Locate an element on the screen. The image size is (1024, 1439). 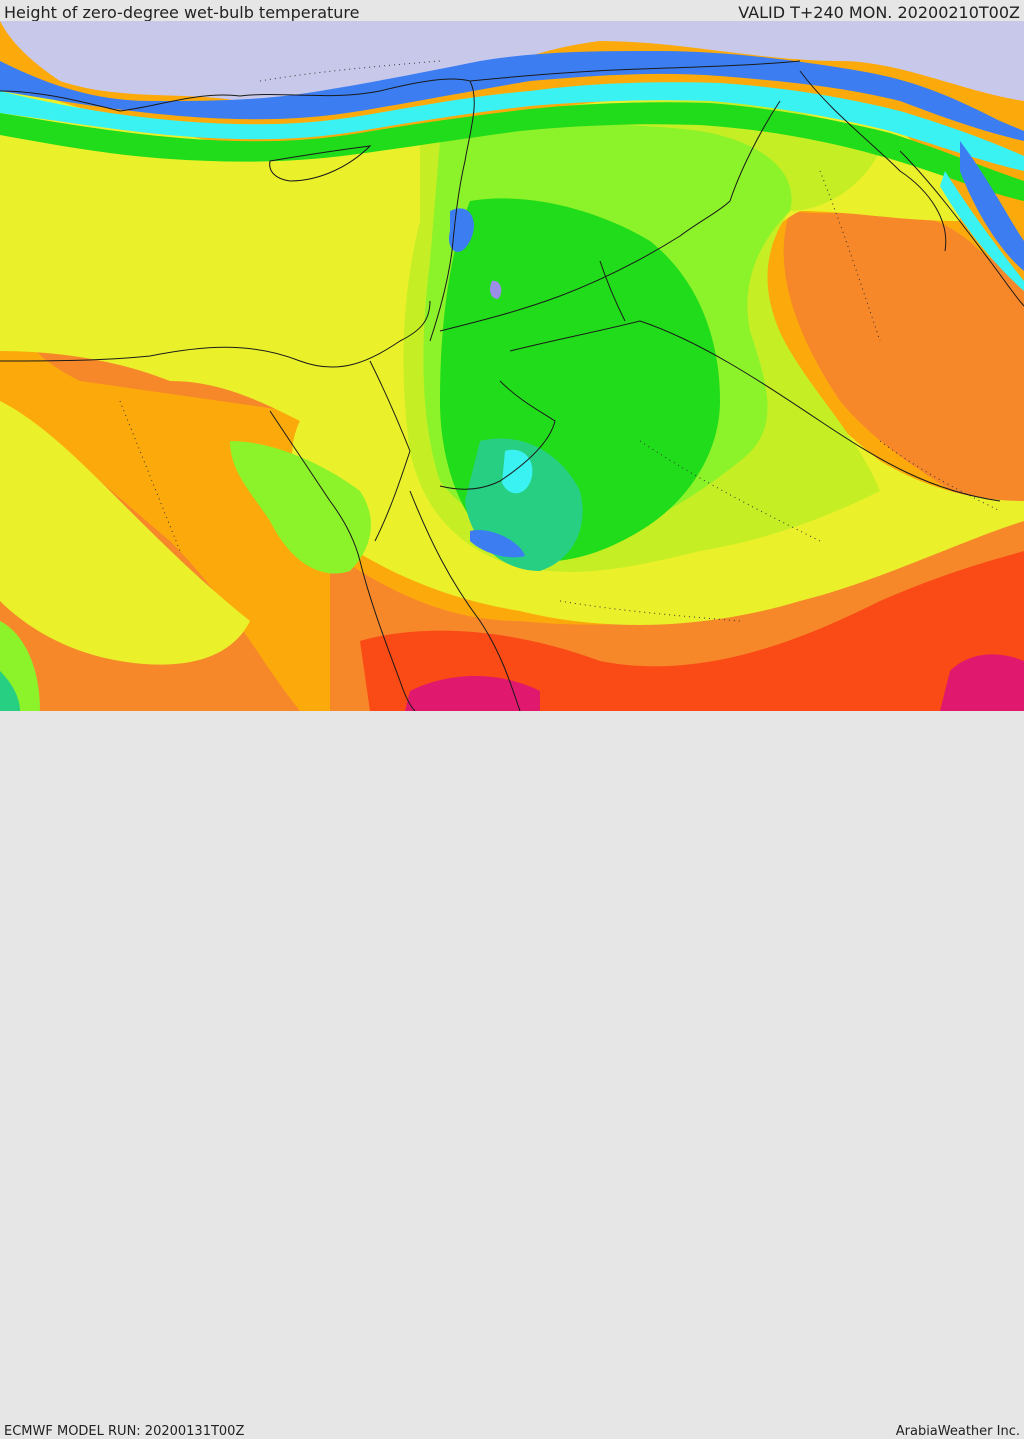
border-jordan-saudi is located at coordinates (755, 411).